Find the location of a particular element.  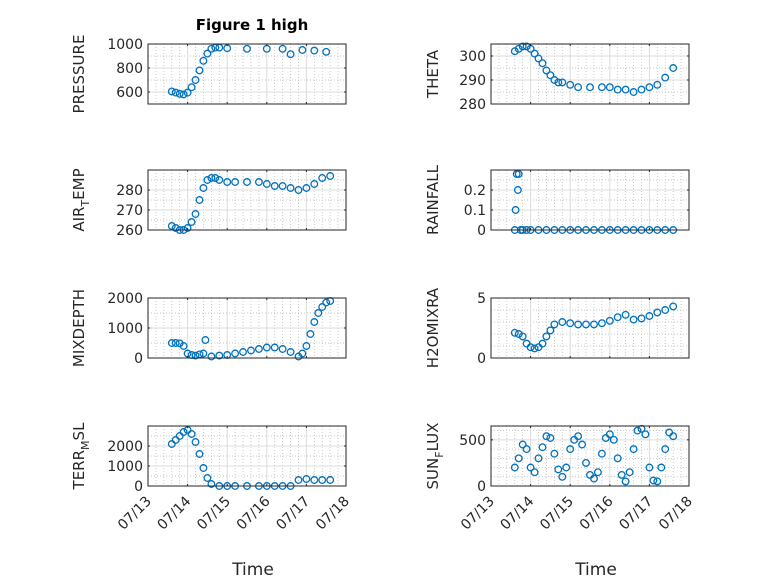

y-axis-label: SUNFLUX is located at coordinates (435, 456).